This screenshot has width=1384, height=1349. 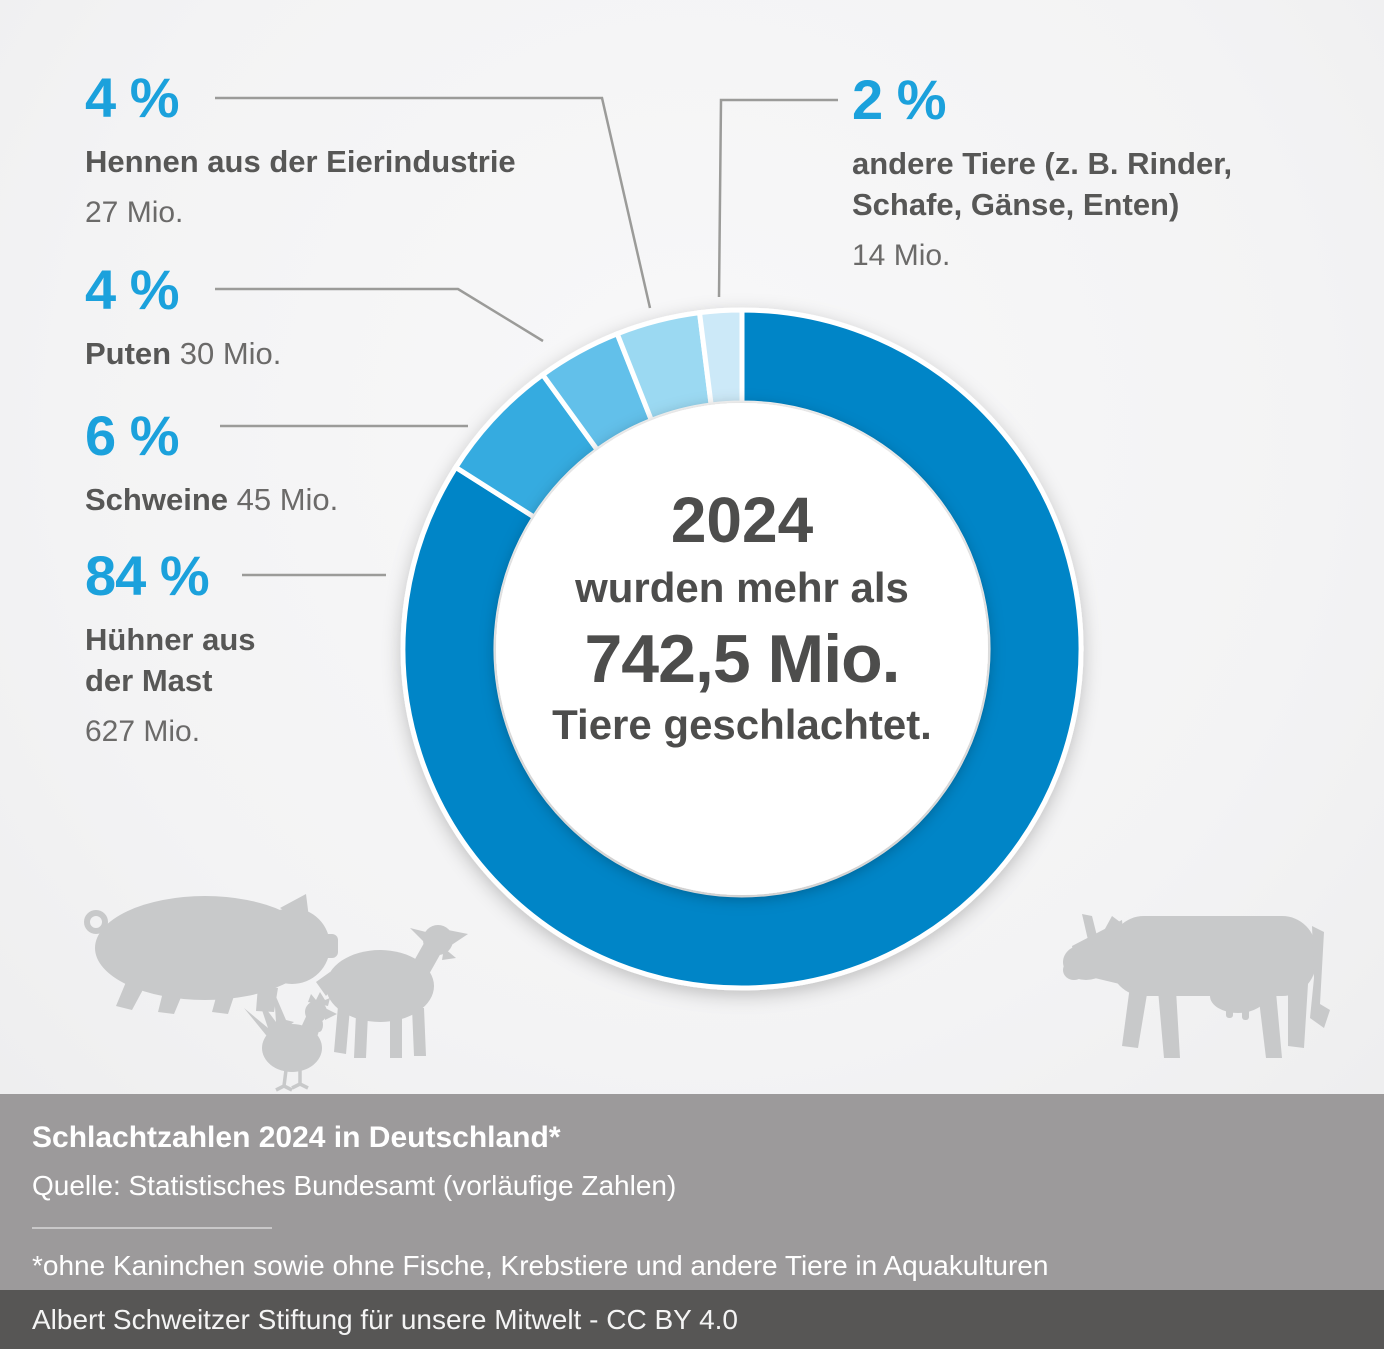 What do you see at coordinates (707, 993) in the screenshot?
I see `animal-silhouettes` at bounding box center [707, 993].